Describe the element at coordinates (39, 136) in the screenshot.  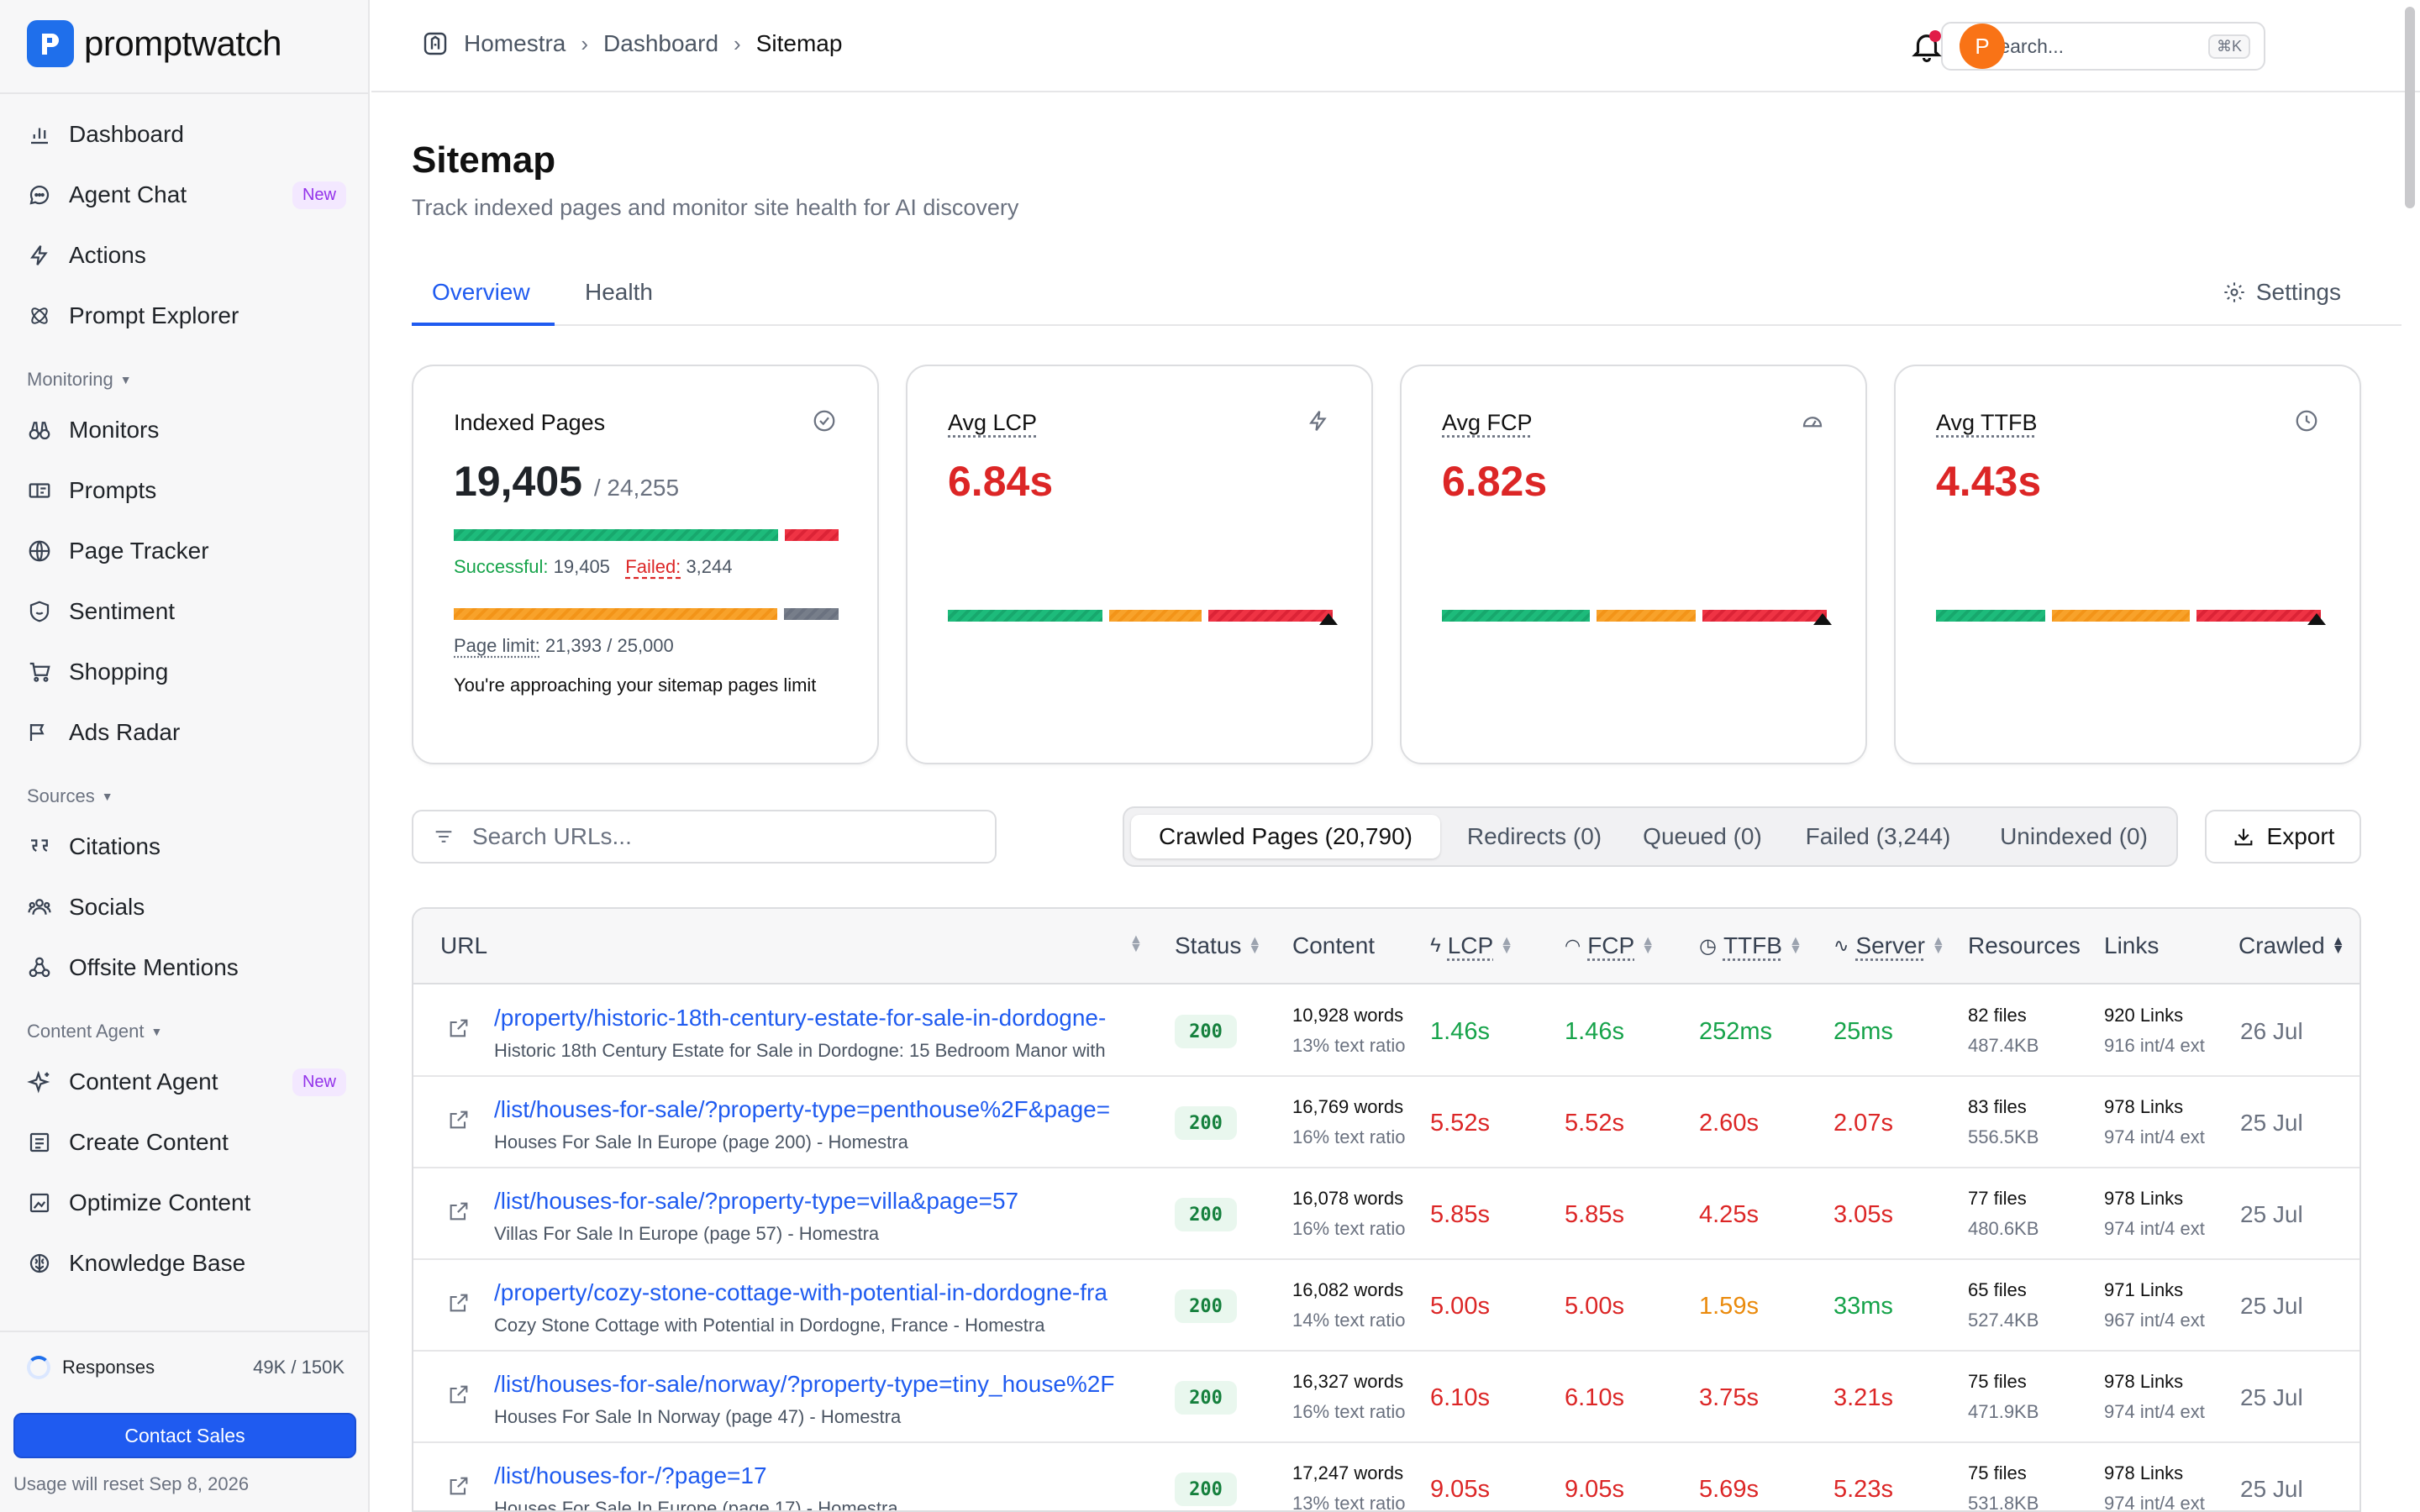
I see `bar-chart-icon` at that location.